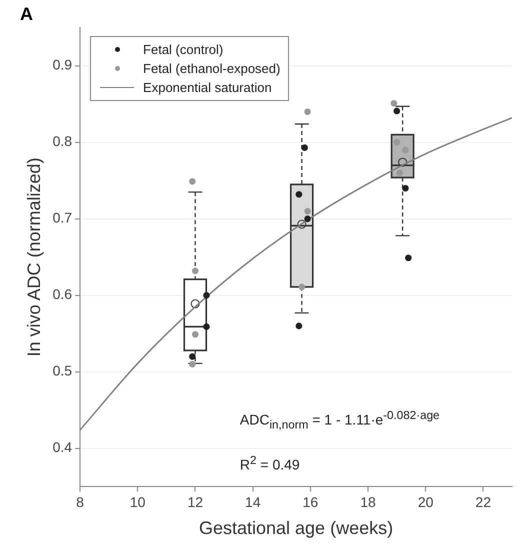 The width and height of the screenshot is (517, 554). I want to click on y-tick-label: 0.5, so click(62, 370).